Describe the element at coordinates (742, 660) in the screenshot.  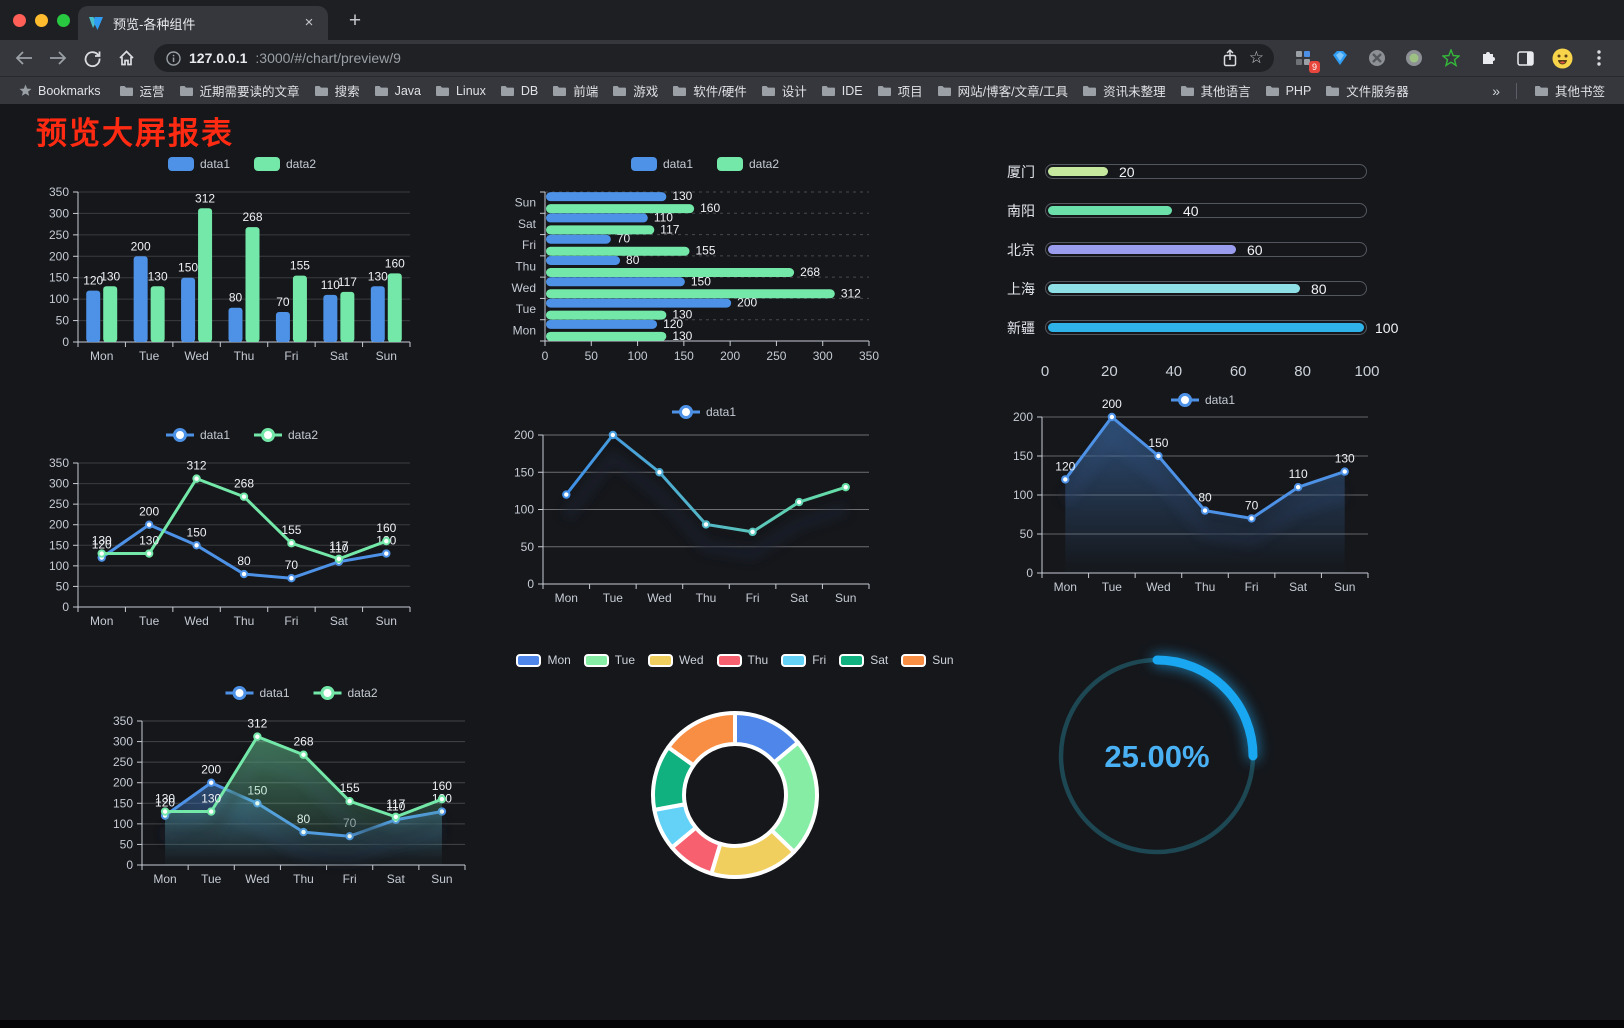
I see `legend-item-Thu: Thu` at that location.